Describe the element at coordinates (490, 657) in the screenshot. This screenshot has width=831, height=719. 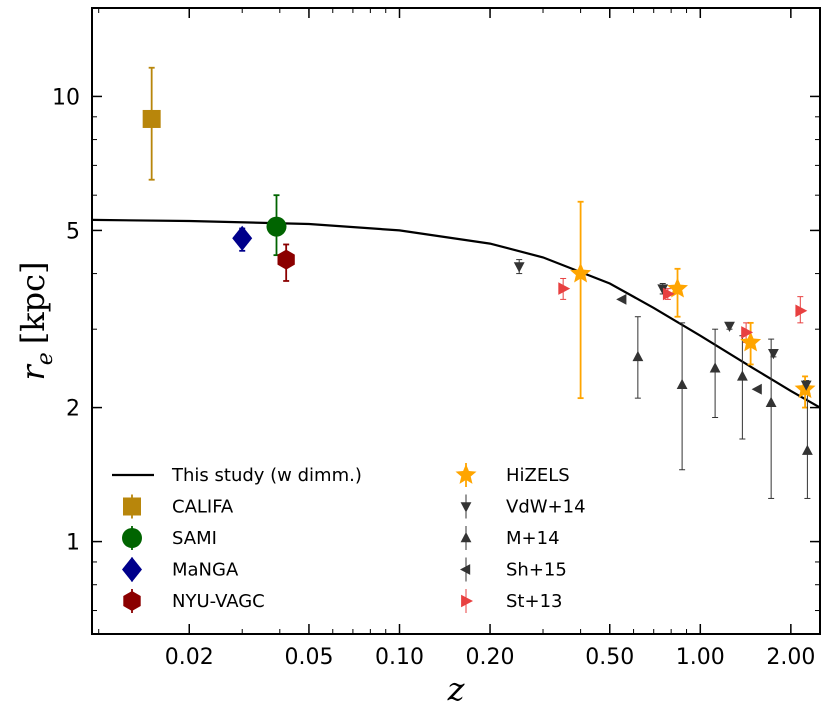
I see `x-tick-label: 0.20` at that location.